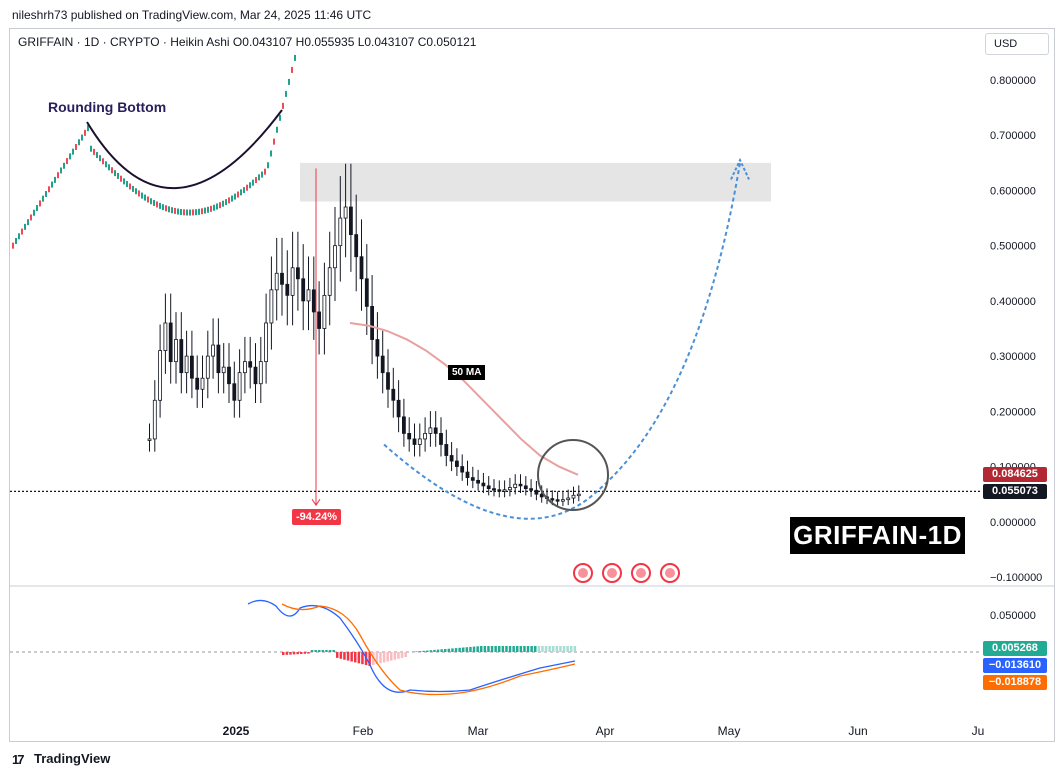  I want to click on currency-button: USD, so click(1017, 44).